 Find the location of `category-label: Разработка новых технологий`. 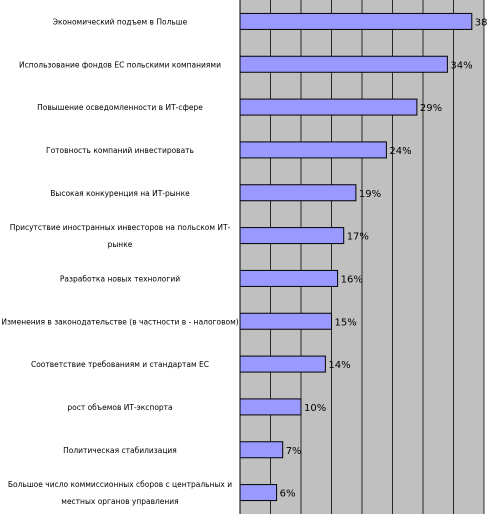

category-label: Разработка новых технологий is located at coordinates (120, 278).